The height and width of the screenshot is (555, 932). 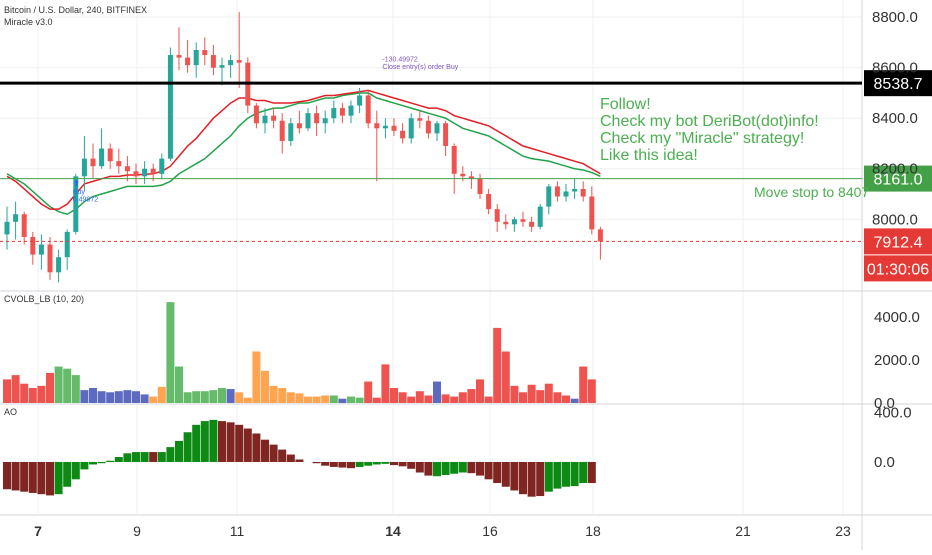 What do you see at coordinates (625, 104) in the screenshot?
I see `message-line: Follow!` at bounding box center [625, 104].